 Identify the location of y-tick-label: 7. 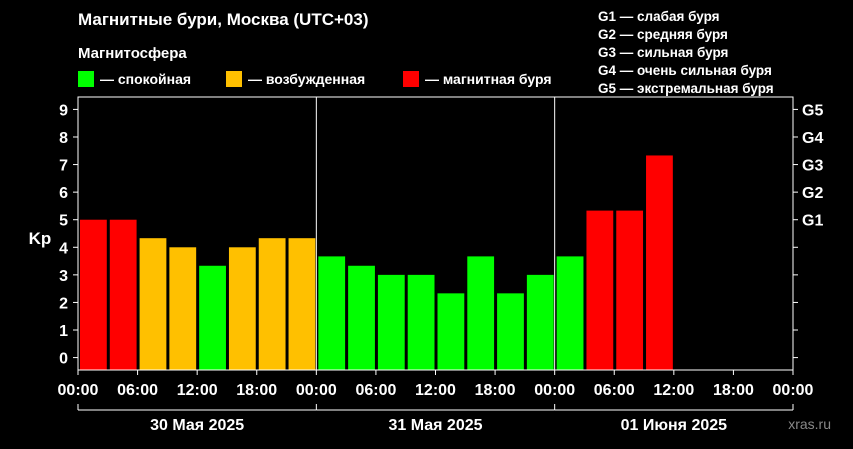
(63, 166).